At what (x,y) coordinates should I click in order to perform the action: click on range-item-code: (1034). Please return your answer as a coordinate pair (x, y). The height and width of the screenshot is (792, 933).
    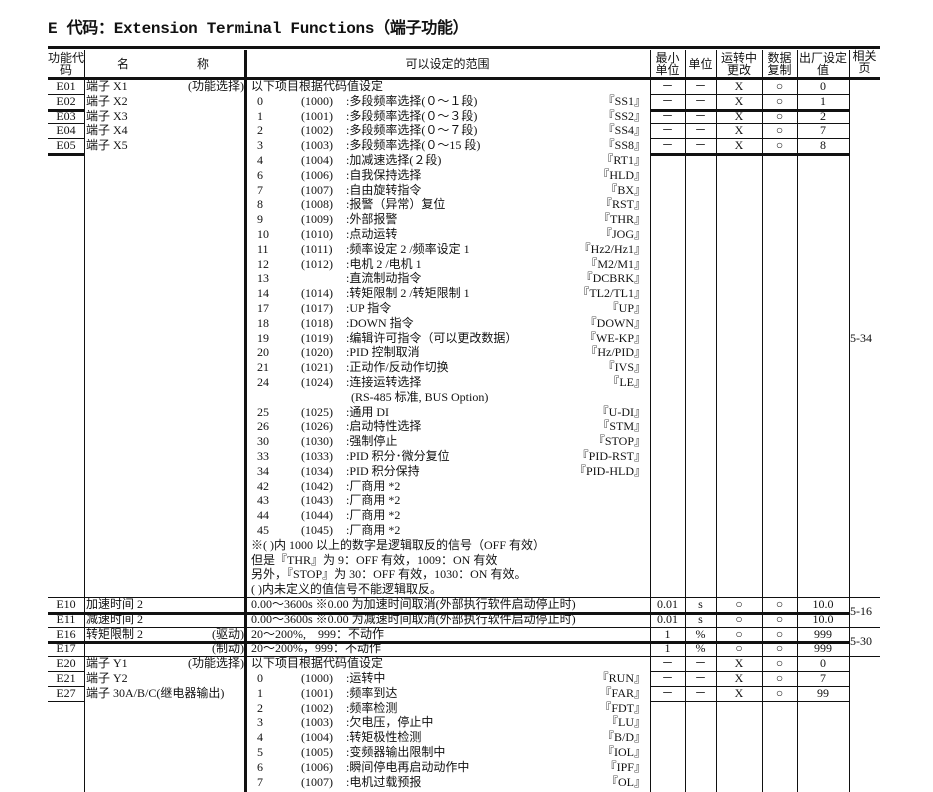
    Looking at the image, I should click on (317, 470).